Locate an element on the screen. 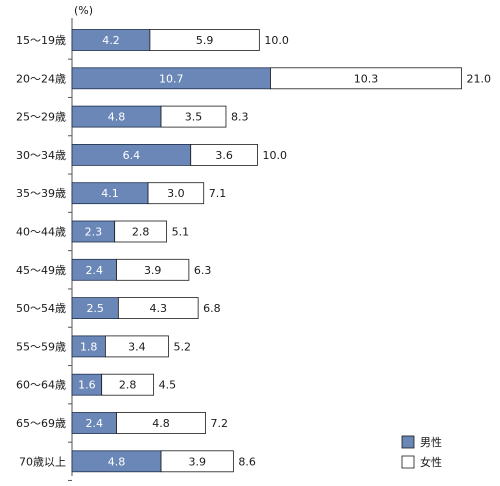 This screenshot has width=500, height=486. data-label-female: 10.3 is located at coordinates (366, 78).